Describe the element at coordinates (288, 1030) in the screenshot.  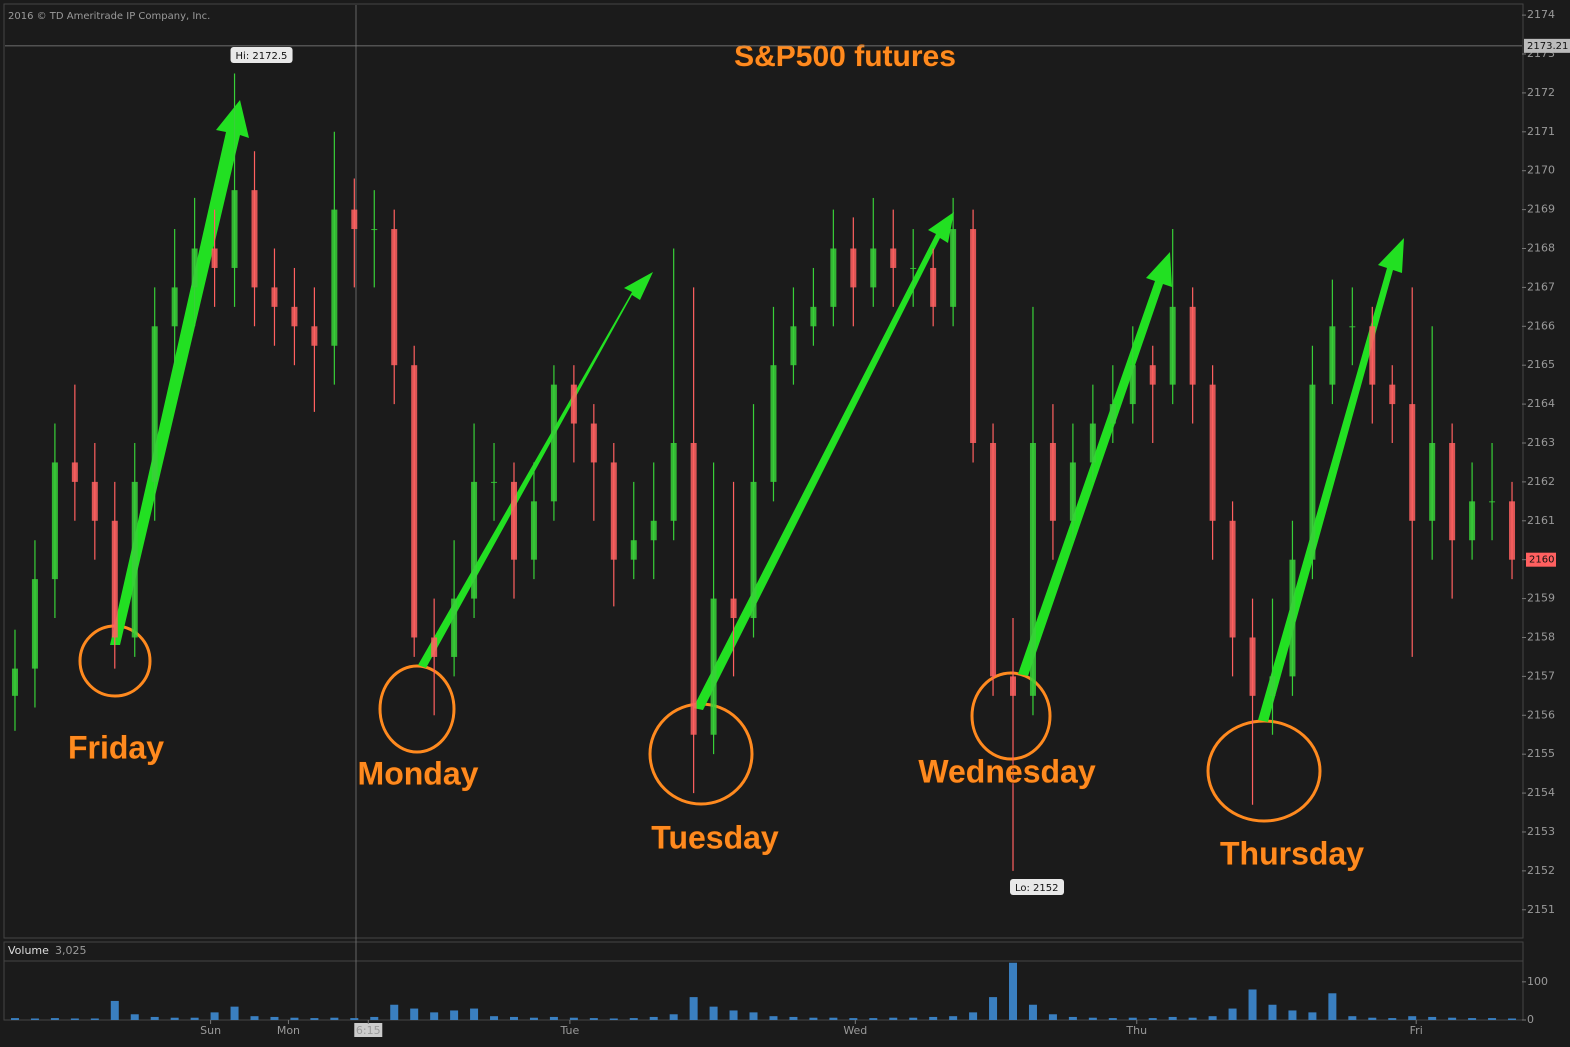
I see `x-tick-label: Mon` at that location.